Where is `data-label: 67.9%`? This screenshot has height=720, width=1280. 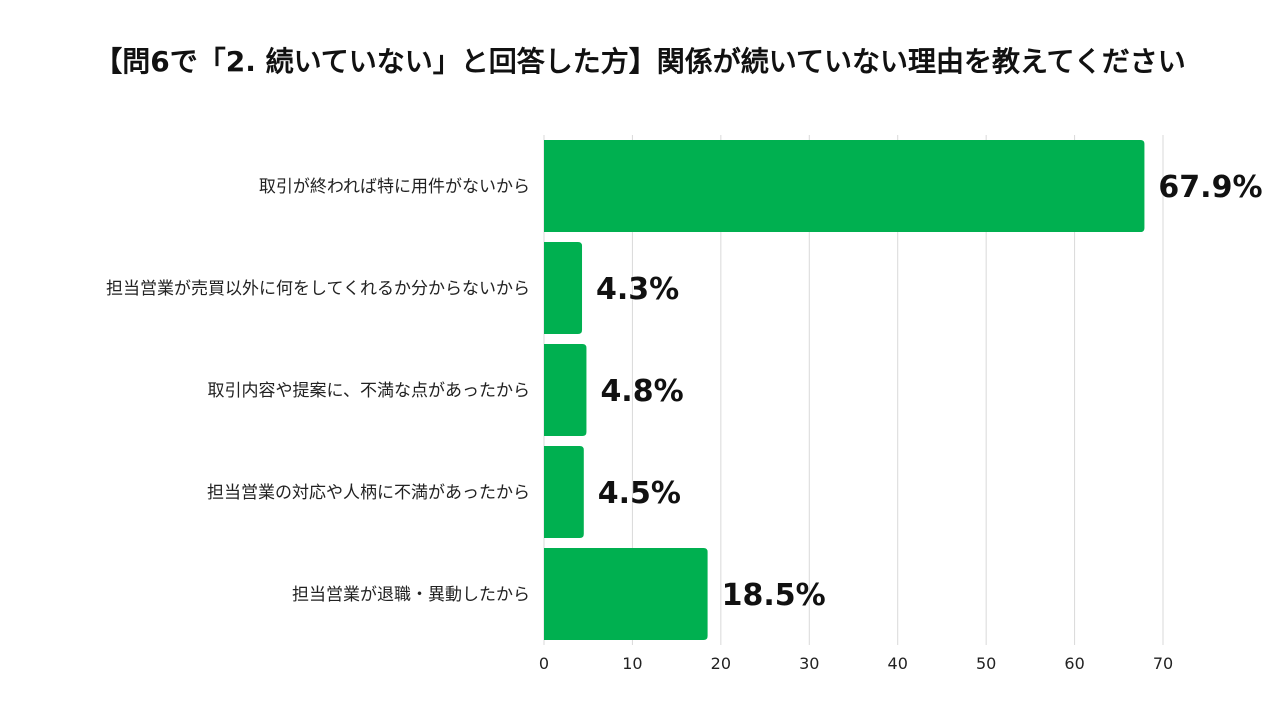 data-label: 67.9% is located at coordinates (1210, 187).